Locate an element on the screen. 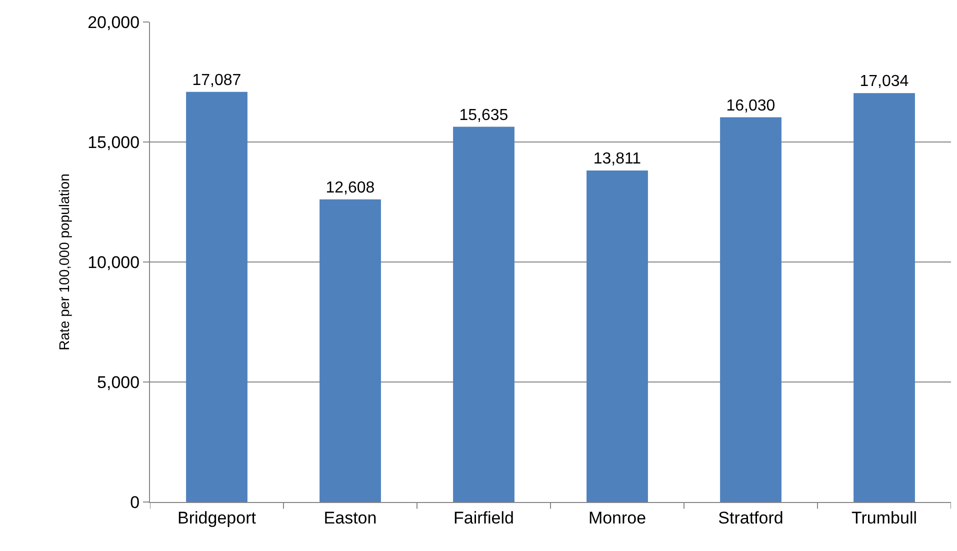 The width and height of the screenshot is (957, 551). data-label: 16,030 is located at coordinates (751, 105).